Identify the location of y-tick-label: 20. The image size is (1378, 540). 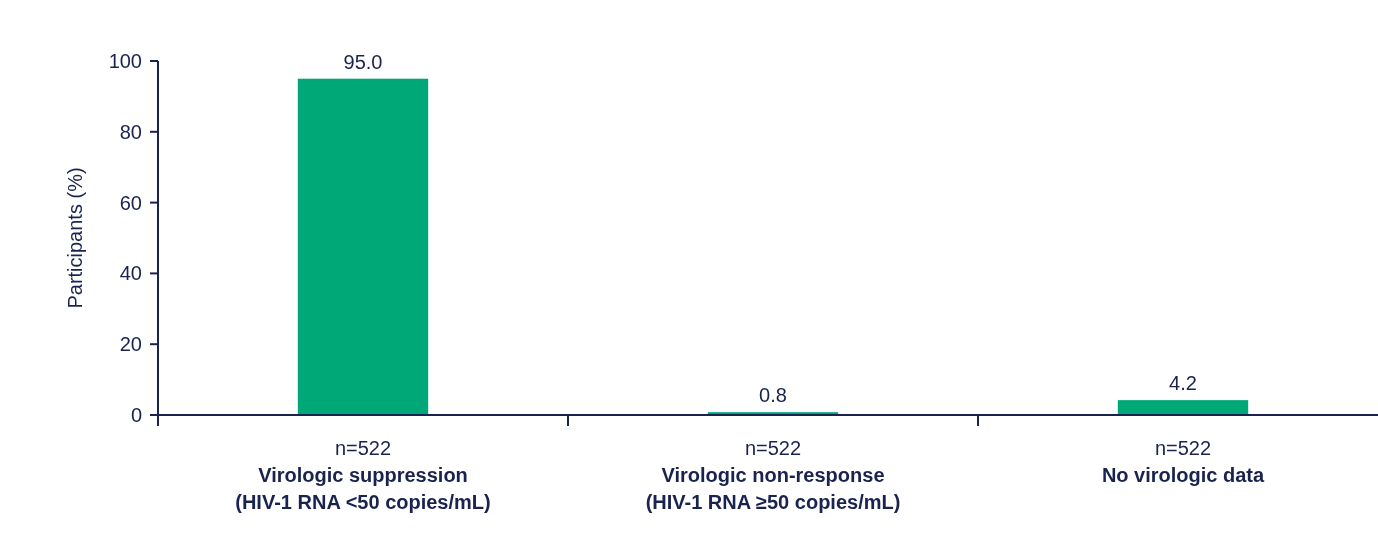
(130, 344).